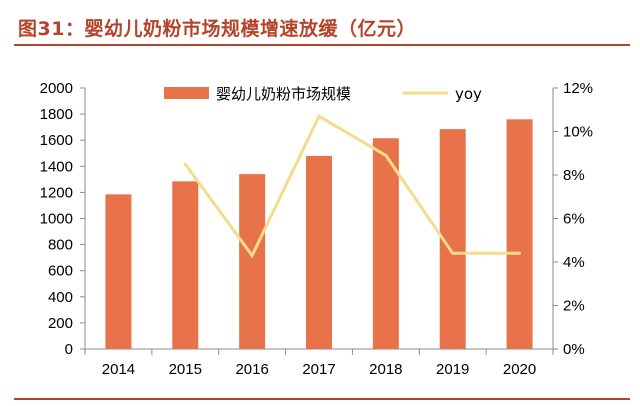 Image resolution: width=640 pixels, height=406 pixels. I want to click on x-tick-label: 2017, so click(318, 369).